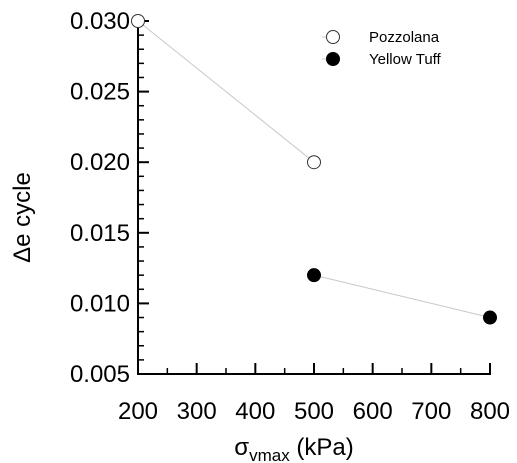  I want to click on y-tick-label: 0.005, so click(100, 374).